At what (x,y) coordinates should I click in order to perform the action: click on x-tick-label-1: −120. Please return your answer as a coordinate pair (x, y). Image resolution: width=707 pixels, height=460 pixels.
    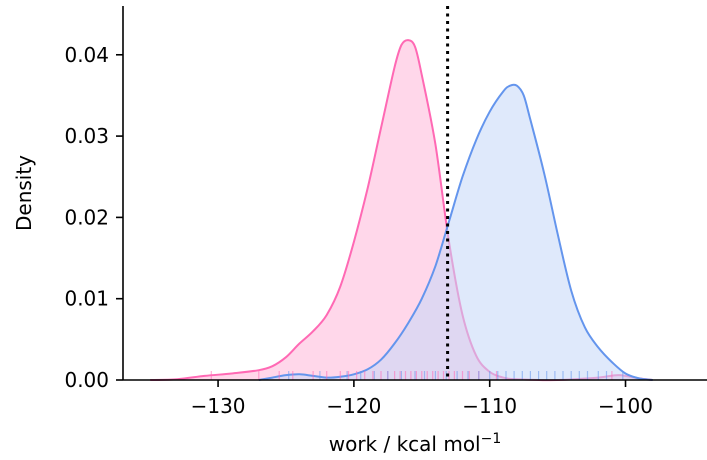
    Looking at the image, I should click on (353, 406).